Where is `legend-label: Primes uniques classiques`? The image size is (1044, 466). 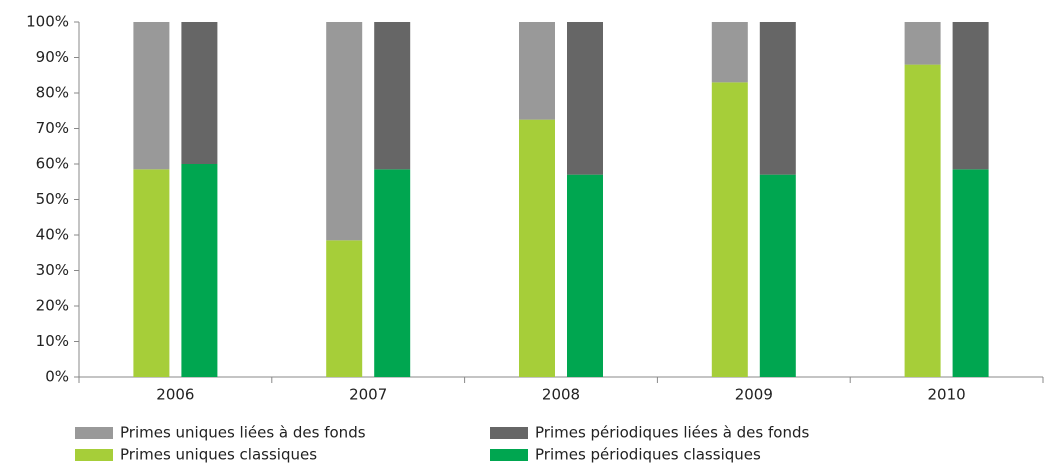
legend-label: Primes uniques classiques is located at coordinates (218, 455).